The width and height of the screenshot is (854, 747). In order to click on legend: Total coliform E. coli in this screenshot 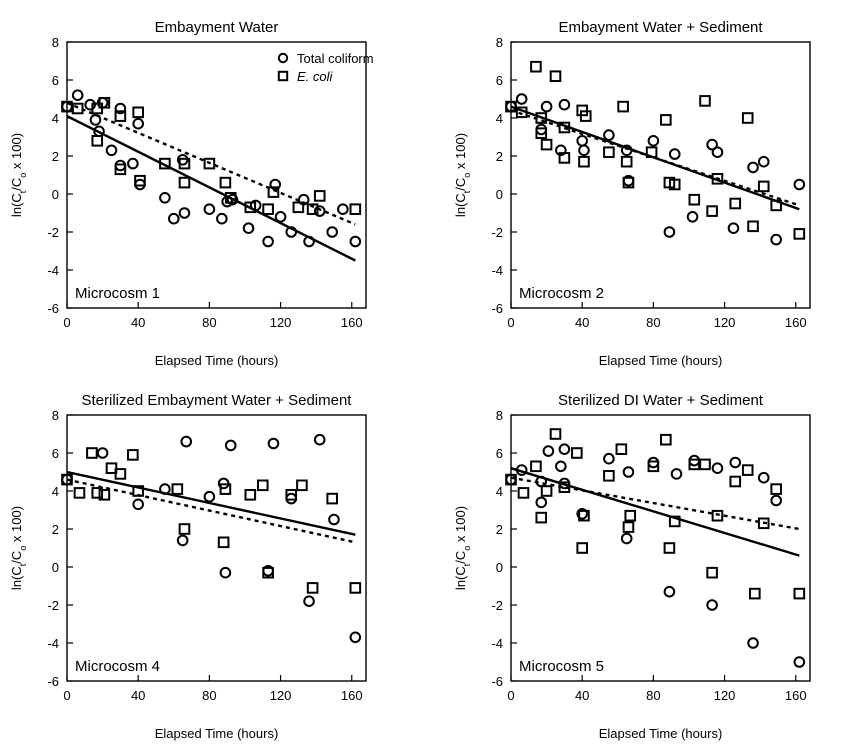, I will do `click(325, 67)`.